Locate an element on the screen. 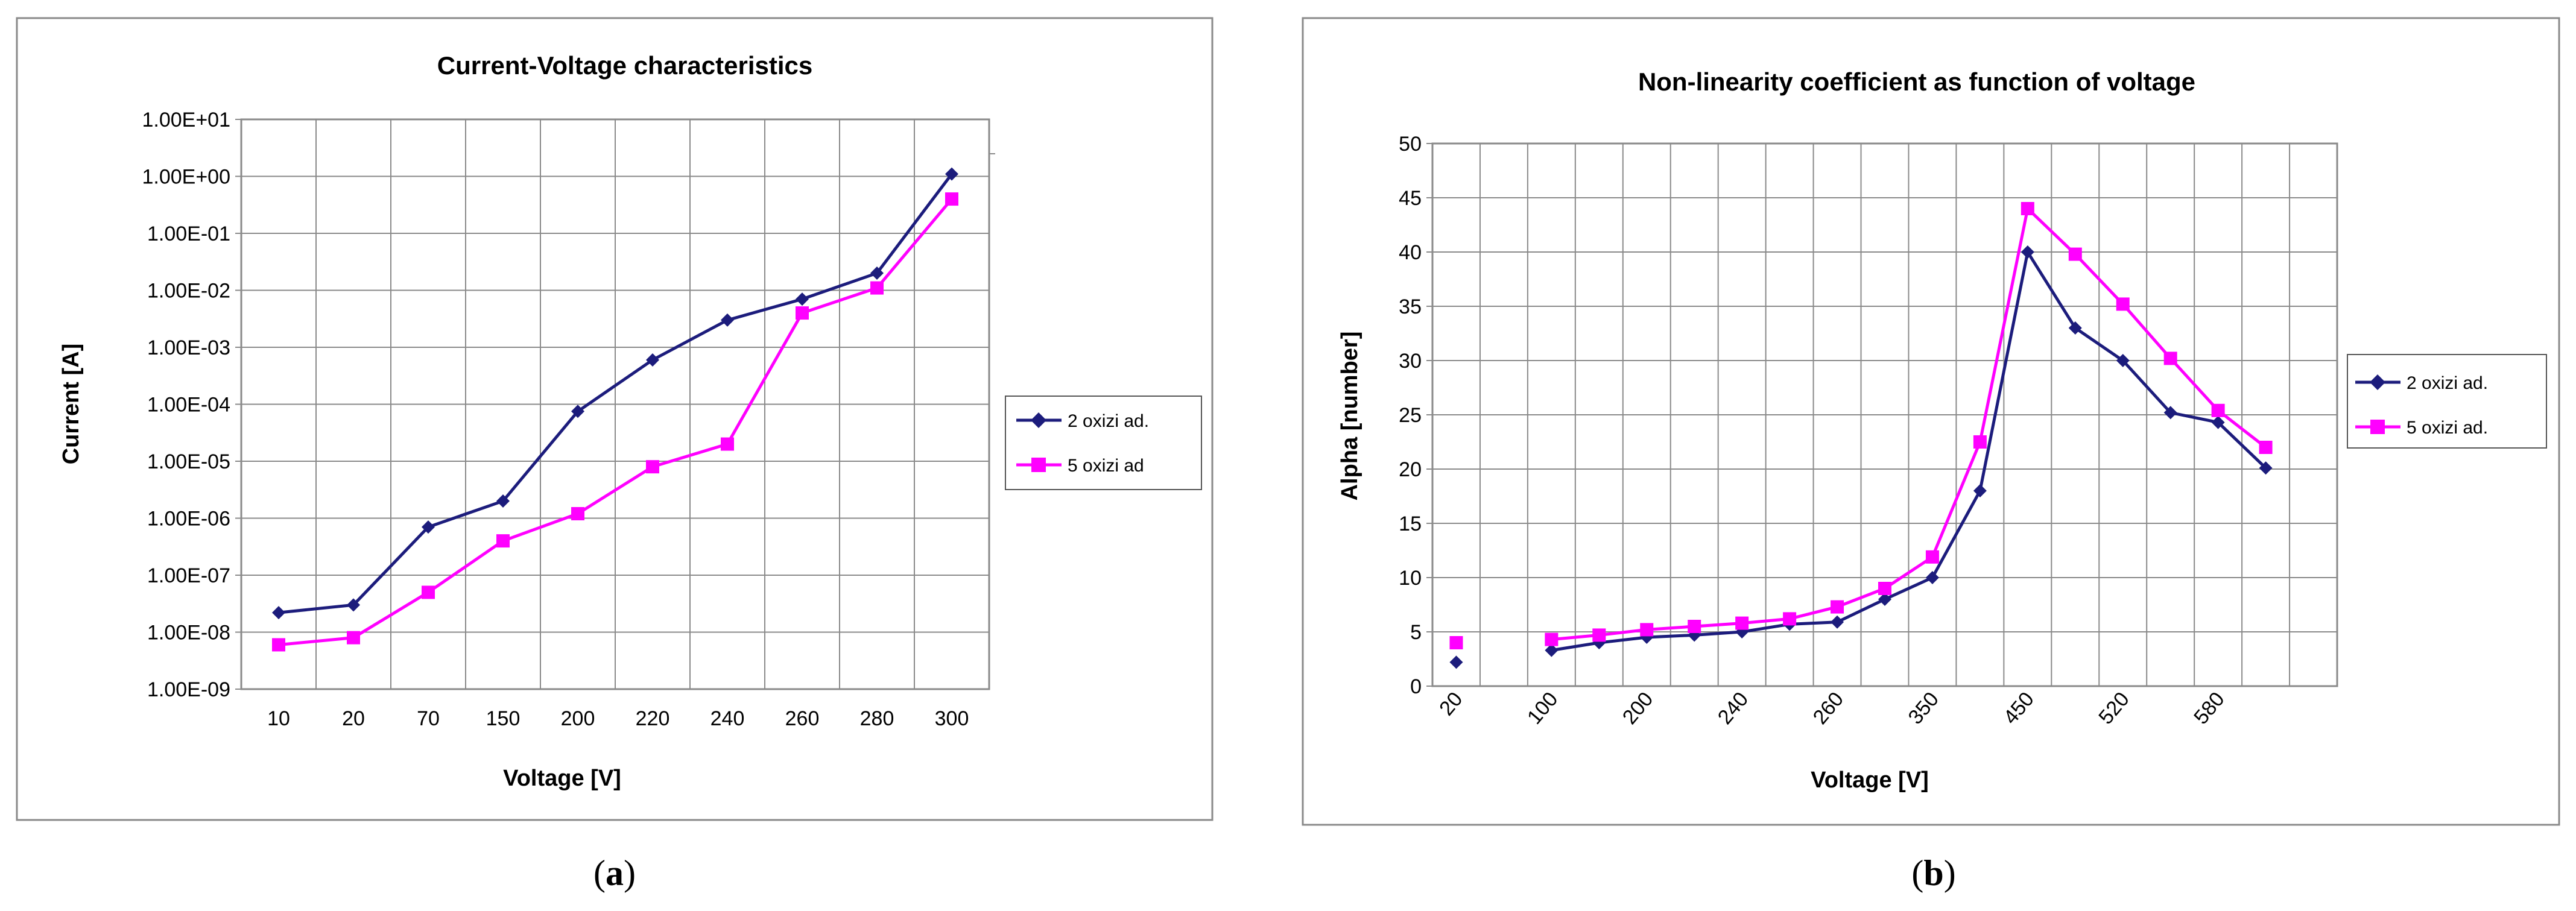 The image size is (2576, 911). chart-a-y-tick-label: 1.00E-04 is located at coordinates (188, 405).